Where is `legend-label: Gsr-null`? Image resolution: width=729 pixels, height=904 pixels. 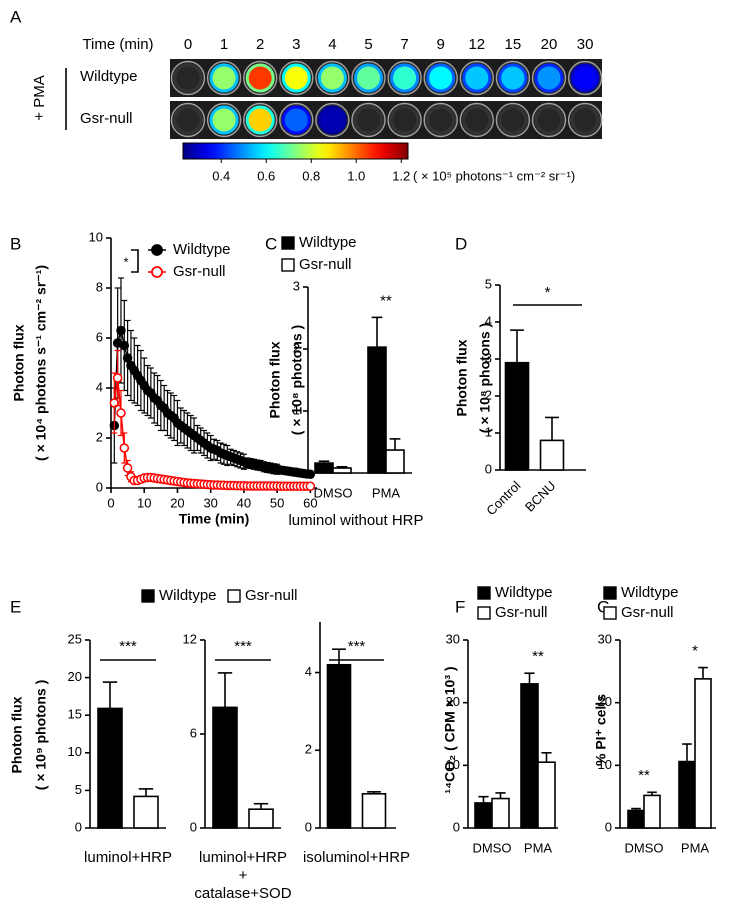
legend-label: Gsr-null is located at coordinates (199, 271).